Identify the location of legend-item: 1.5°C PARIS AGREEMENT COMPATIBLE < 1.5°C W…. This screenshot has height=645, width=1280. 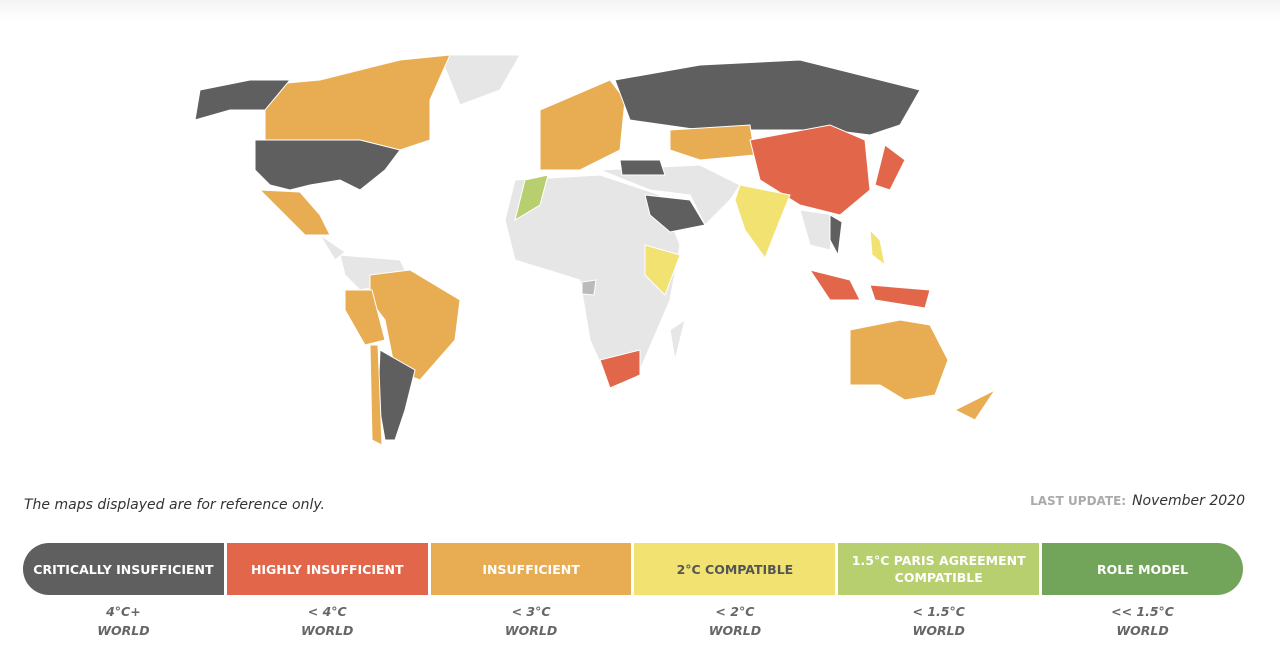
(939, 591).